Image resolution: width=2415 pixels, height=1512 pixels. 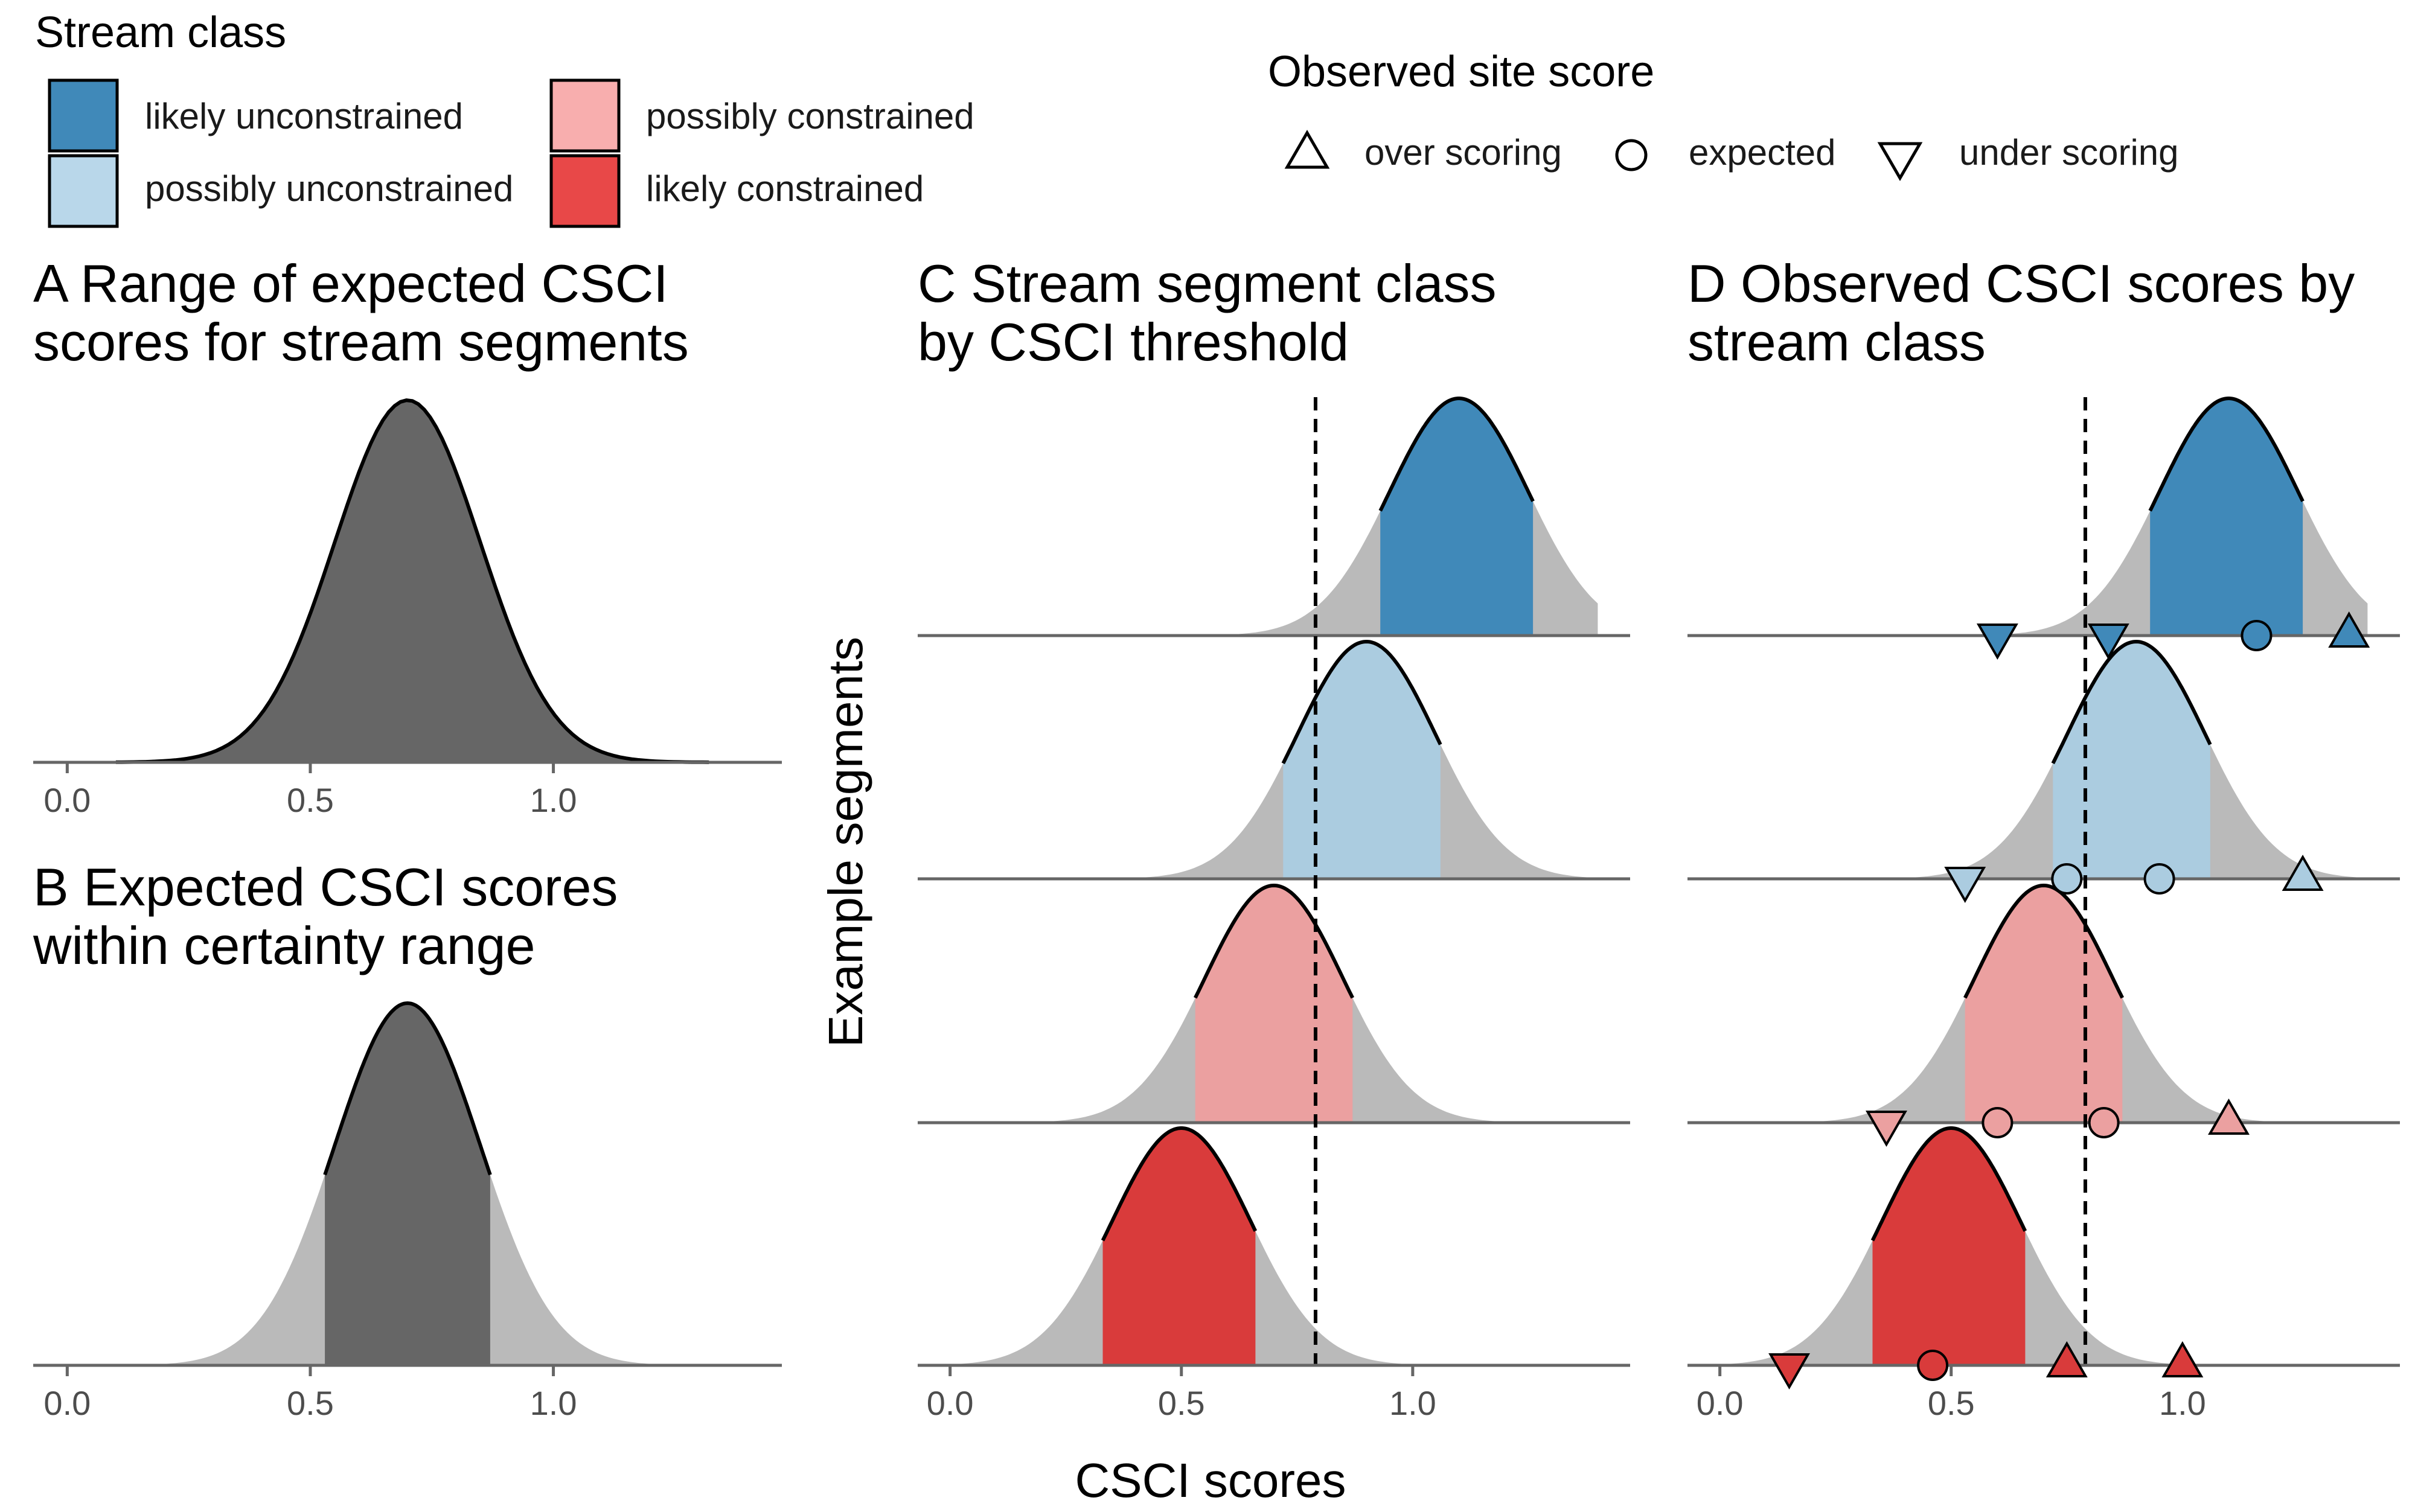 What do you see at coordinates (2069, 152) in the screenshot?
I see `legend-label-under-scoring: under scoring` at bounding box center [2069, 152].